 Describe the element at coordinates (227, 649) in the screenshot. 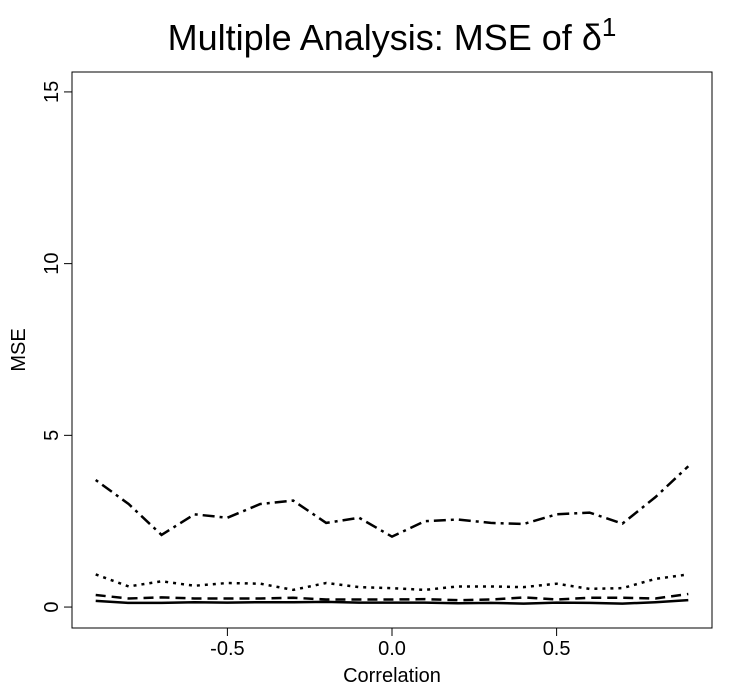

I see `x-tick-label: -0.5` at that location.